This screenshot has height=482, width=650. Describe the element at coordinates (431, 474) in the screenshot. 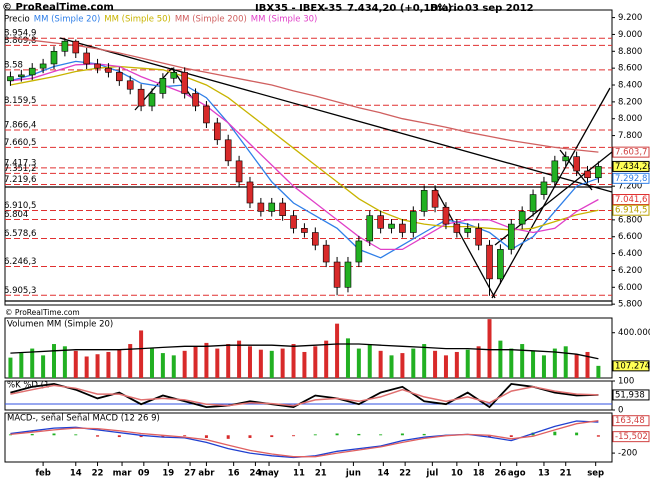

I see `x-tick-label: jul` at that location.